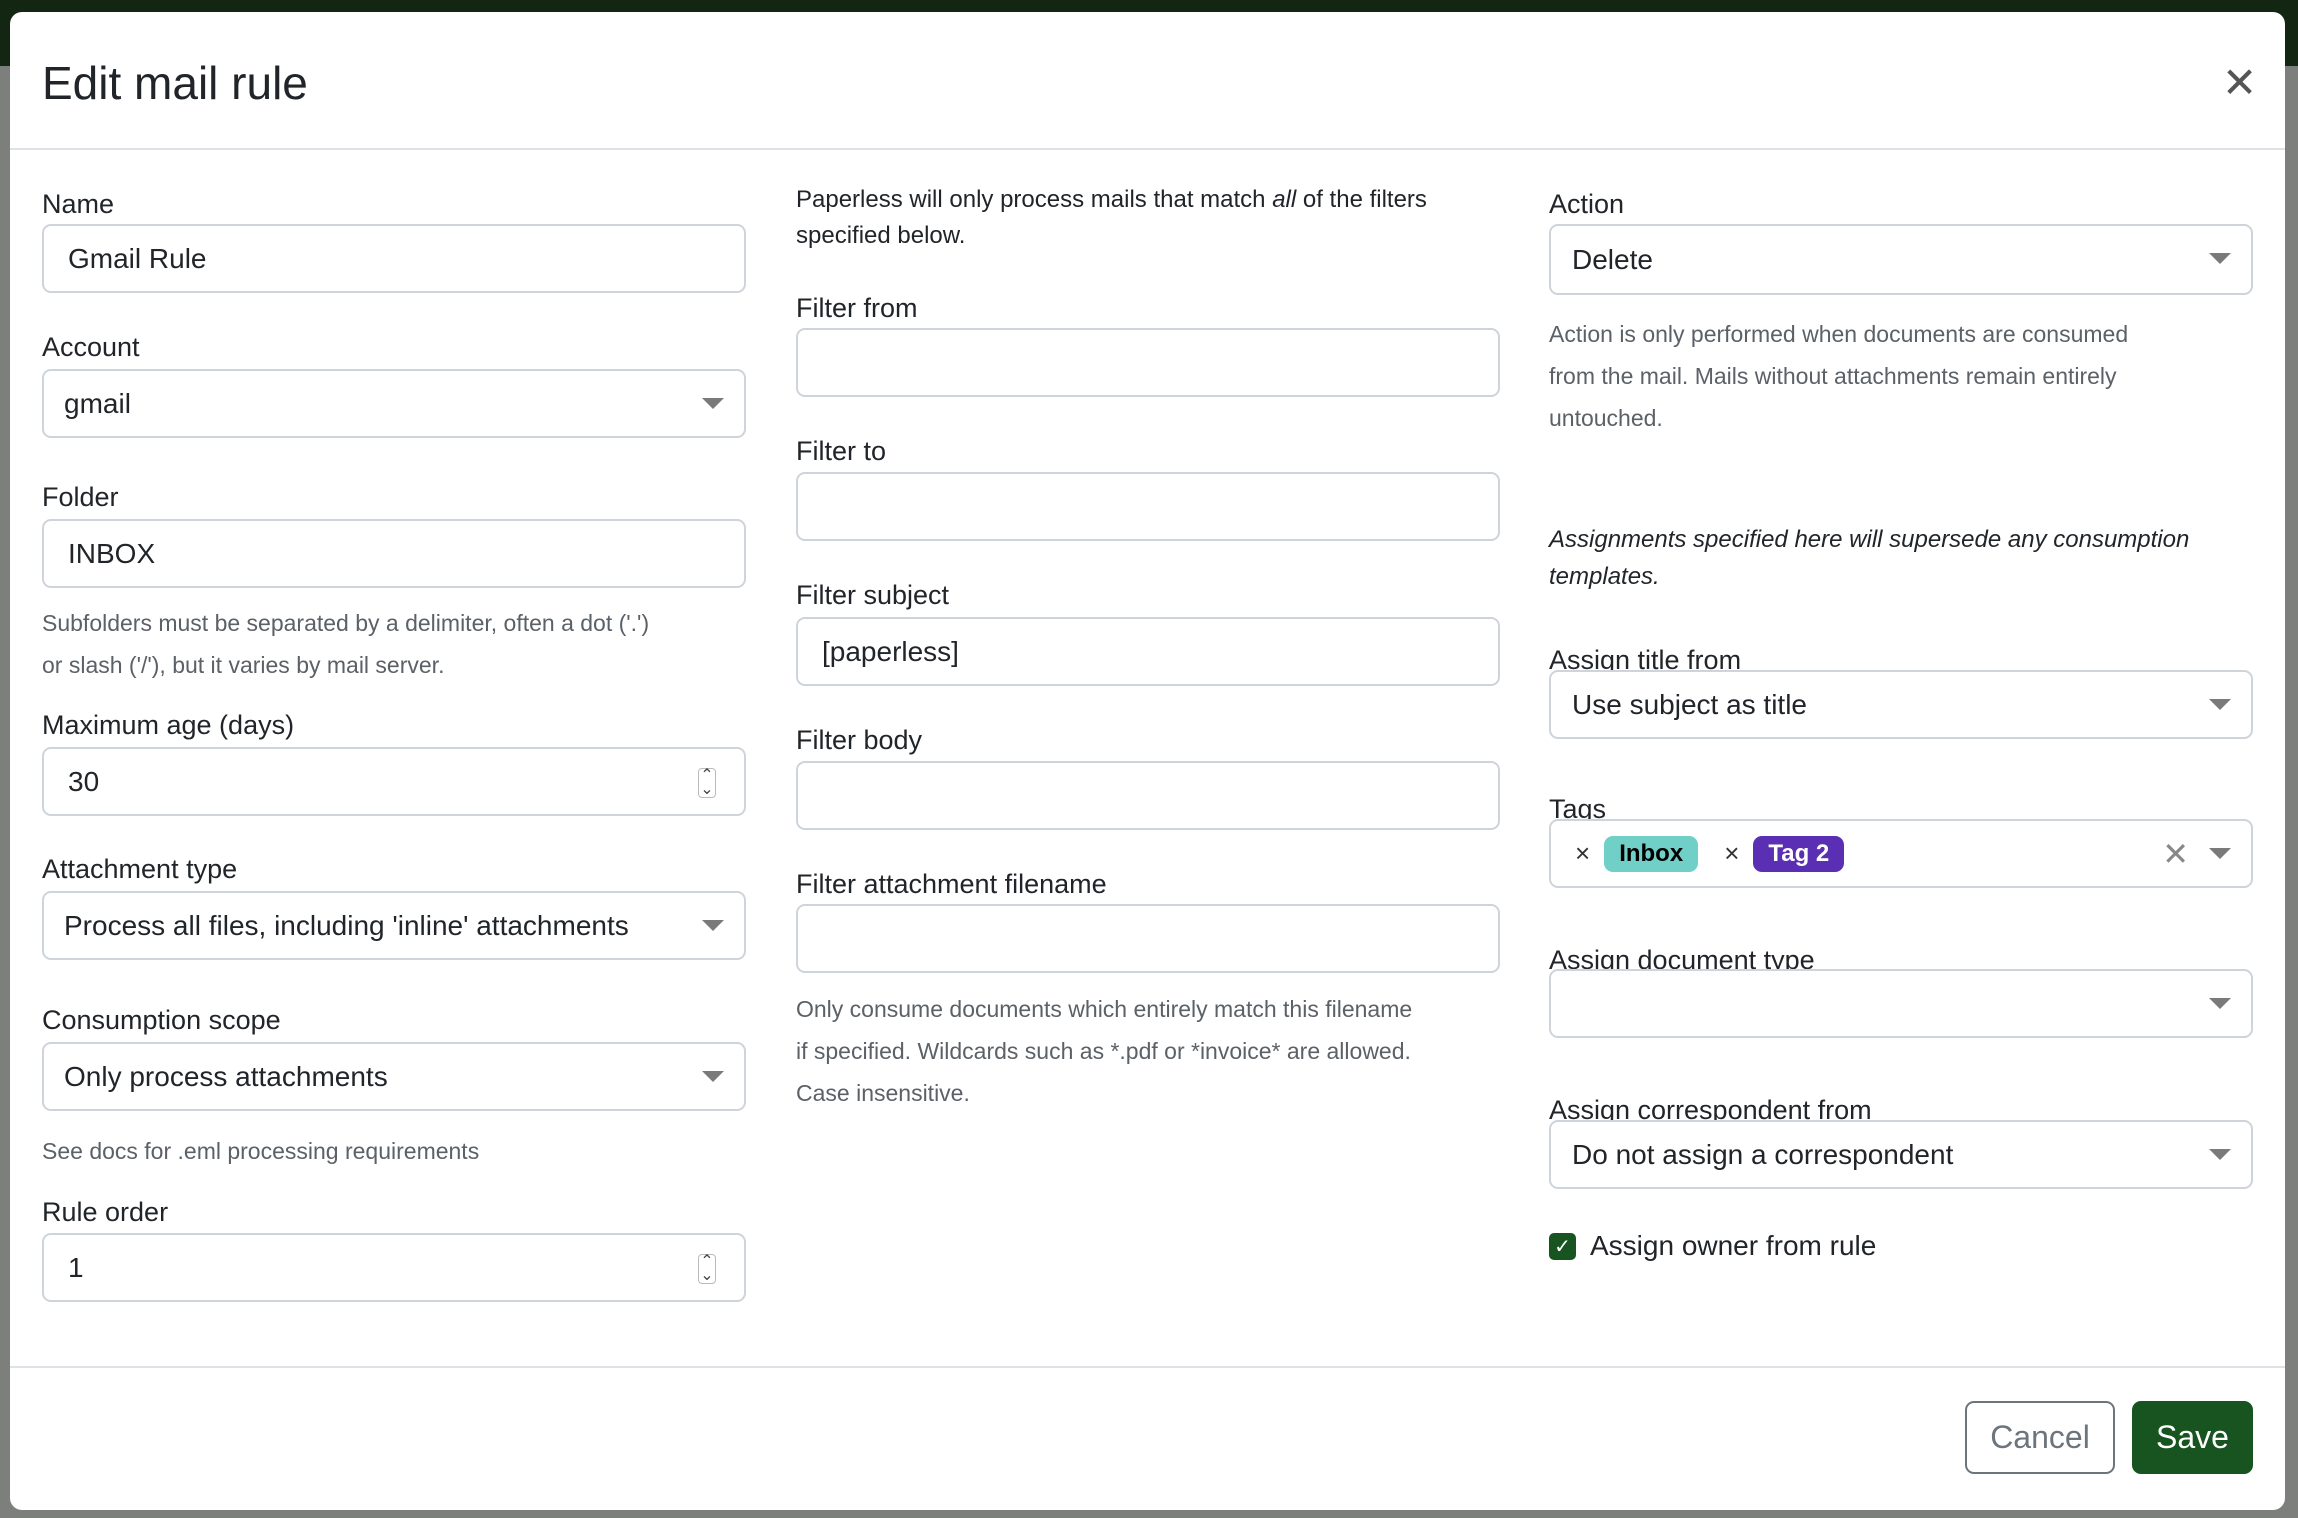 This screenshot has height=1518, width=2298. I want to click on correspondent-select: Do not assign a correspondent, so click(1901, 1154).